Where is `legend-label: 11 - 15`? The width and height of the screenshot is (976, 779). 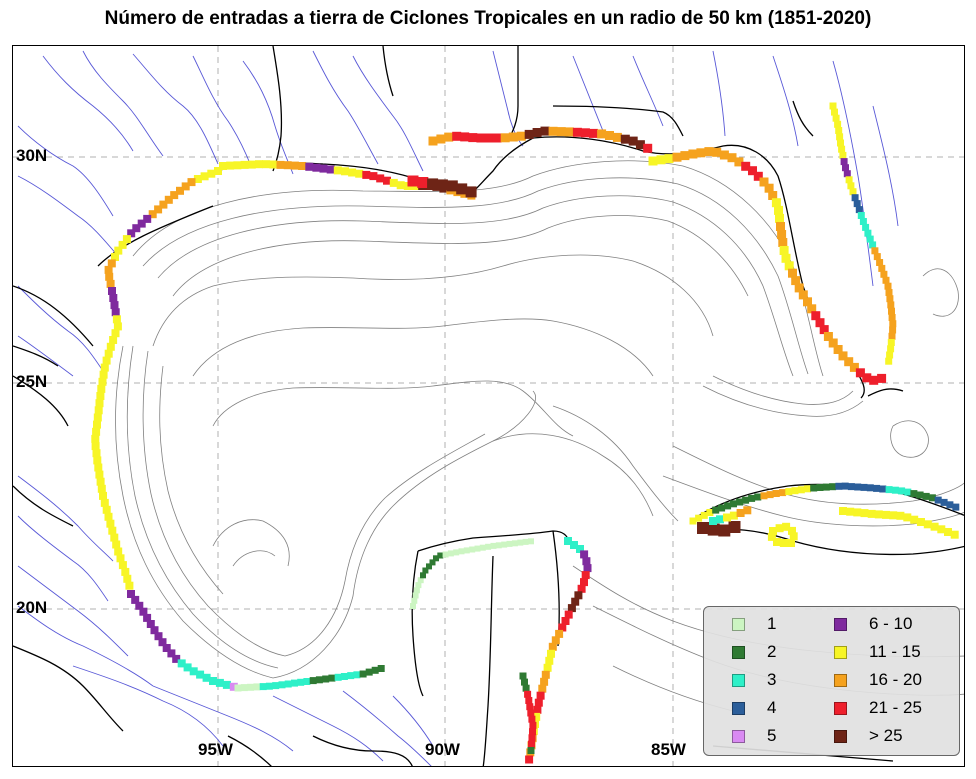 legend-label: 11 - 15 is located at coordinates (895, 651).